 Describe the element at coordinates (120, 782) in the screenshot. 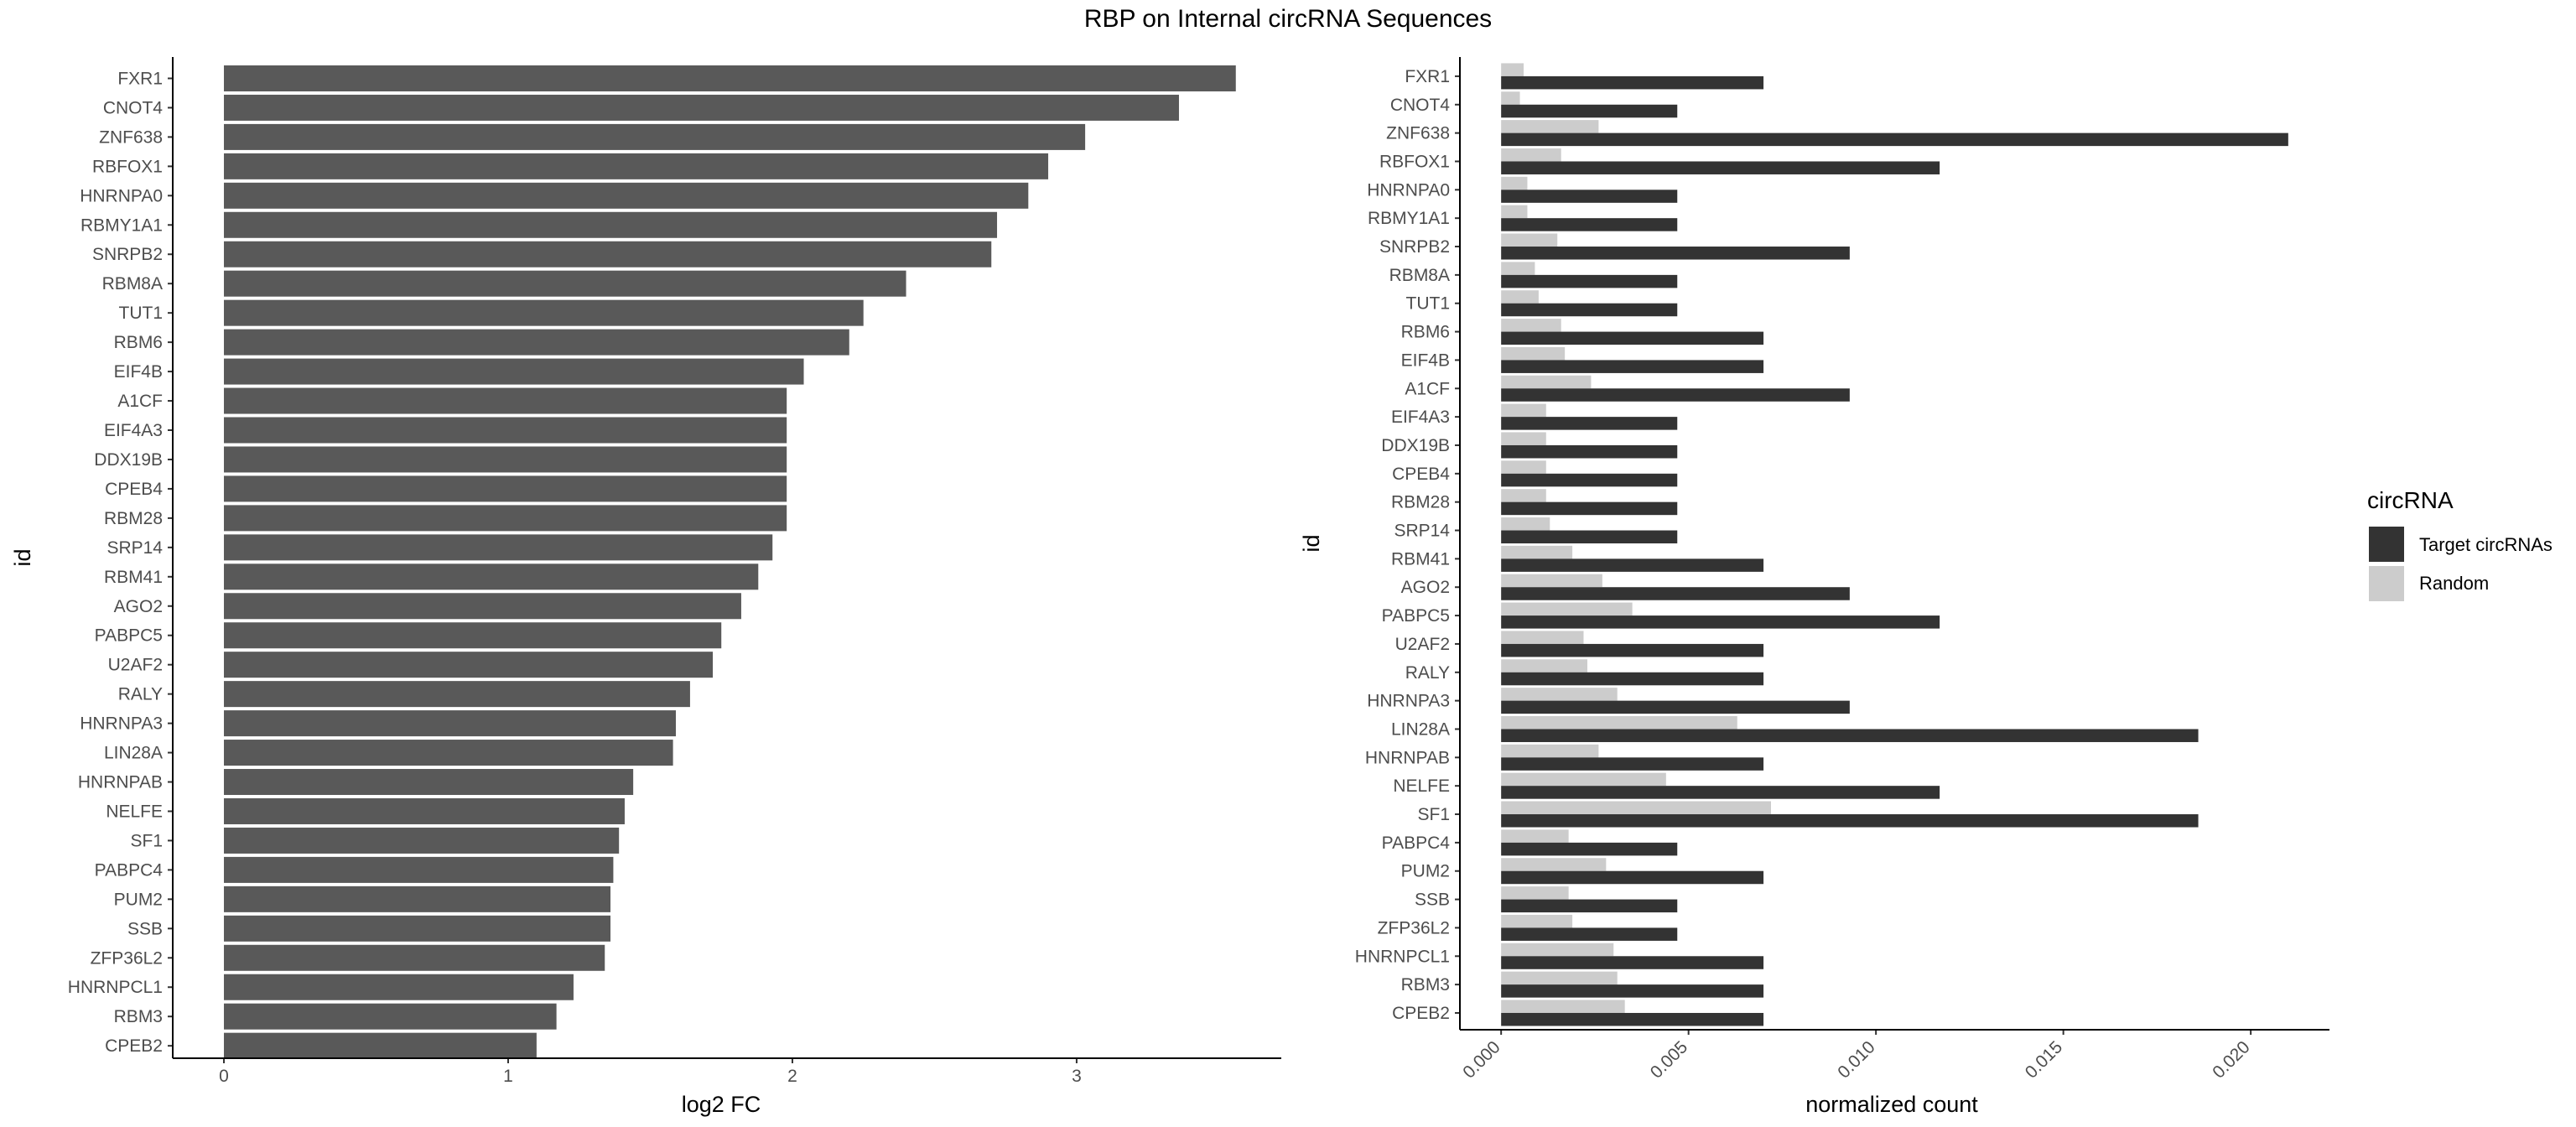

I see `left-y-tick-label: HNRNPAB` at that location.